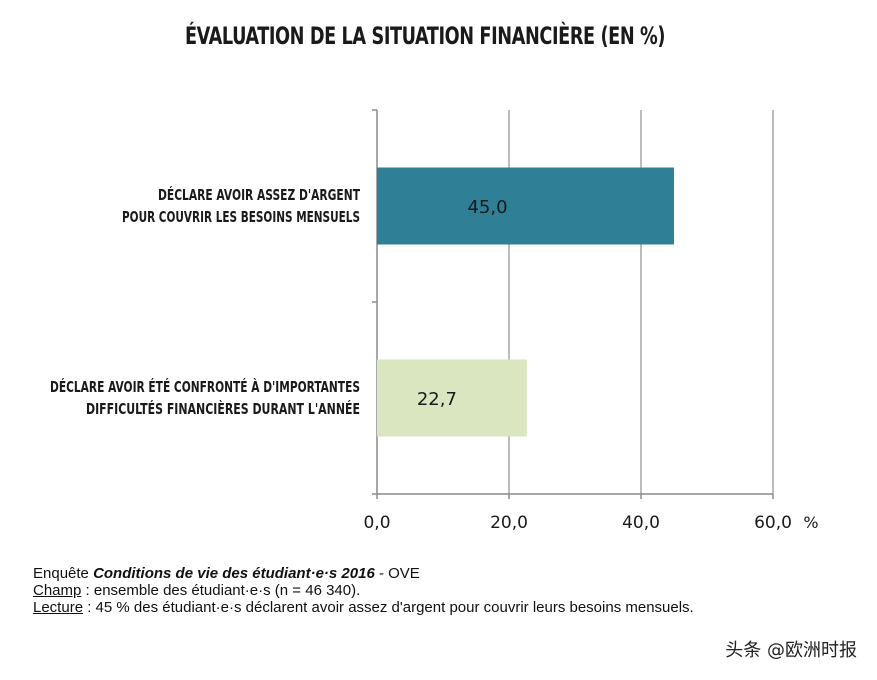  What do you see at coordinates (509, 523) in the screenshot?
I see `x-tick-label: 20,0` at bounding box center [509, 523].